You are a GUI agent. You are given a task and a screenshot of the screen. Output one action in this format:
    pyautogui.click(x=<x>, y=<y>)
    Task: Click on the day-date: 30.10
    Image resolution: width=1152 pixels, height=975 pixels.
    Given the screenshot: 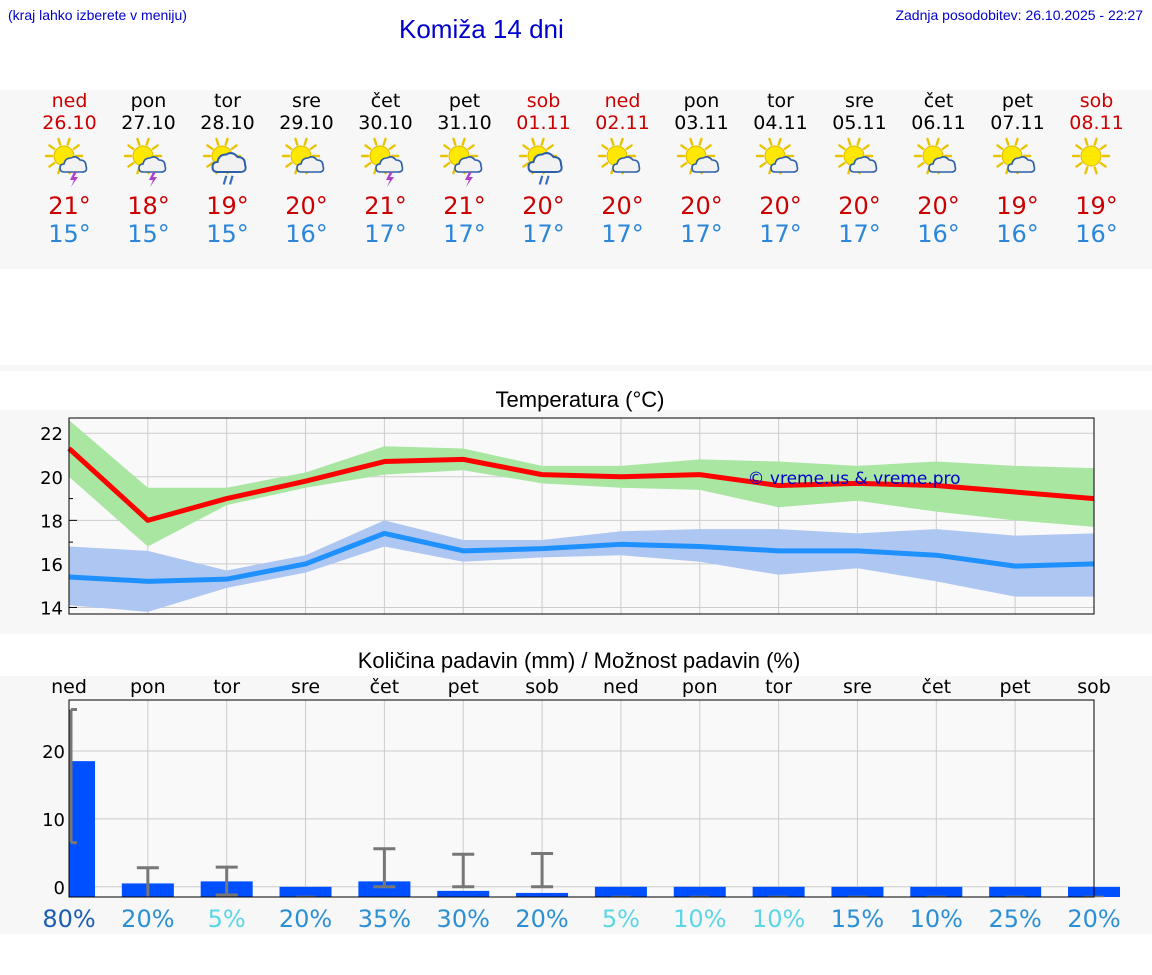 What is the action you would take?
    pyautogui.click(x=385, y=123)
    